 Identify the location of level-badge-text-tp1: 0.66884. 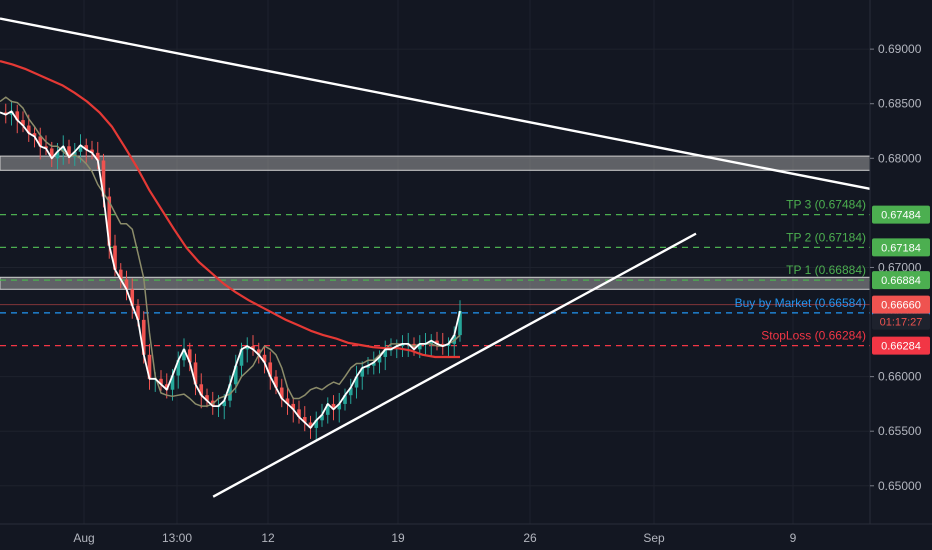
(901, 281).